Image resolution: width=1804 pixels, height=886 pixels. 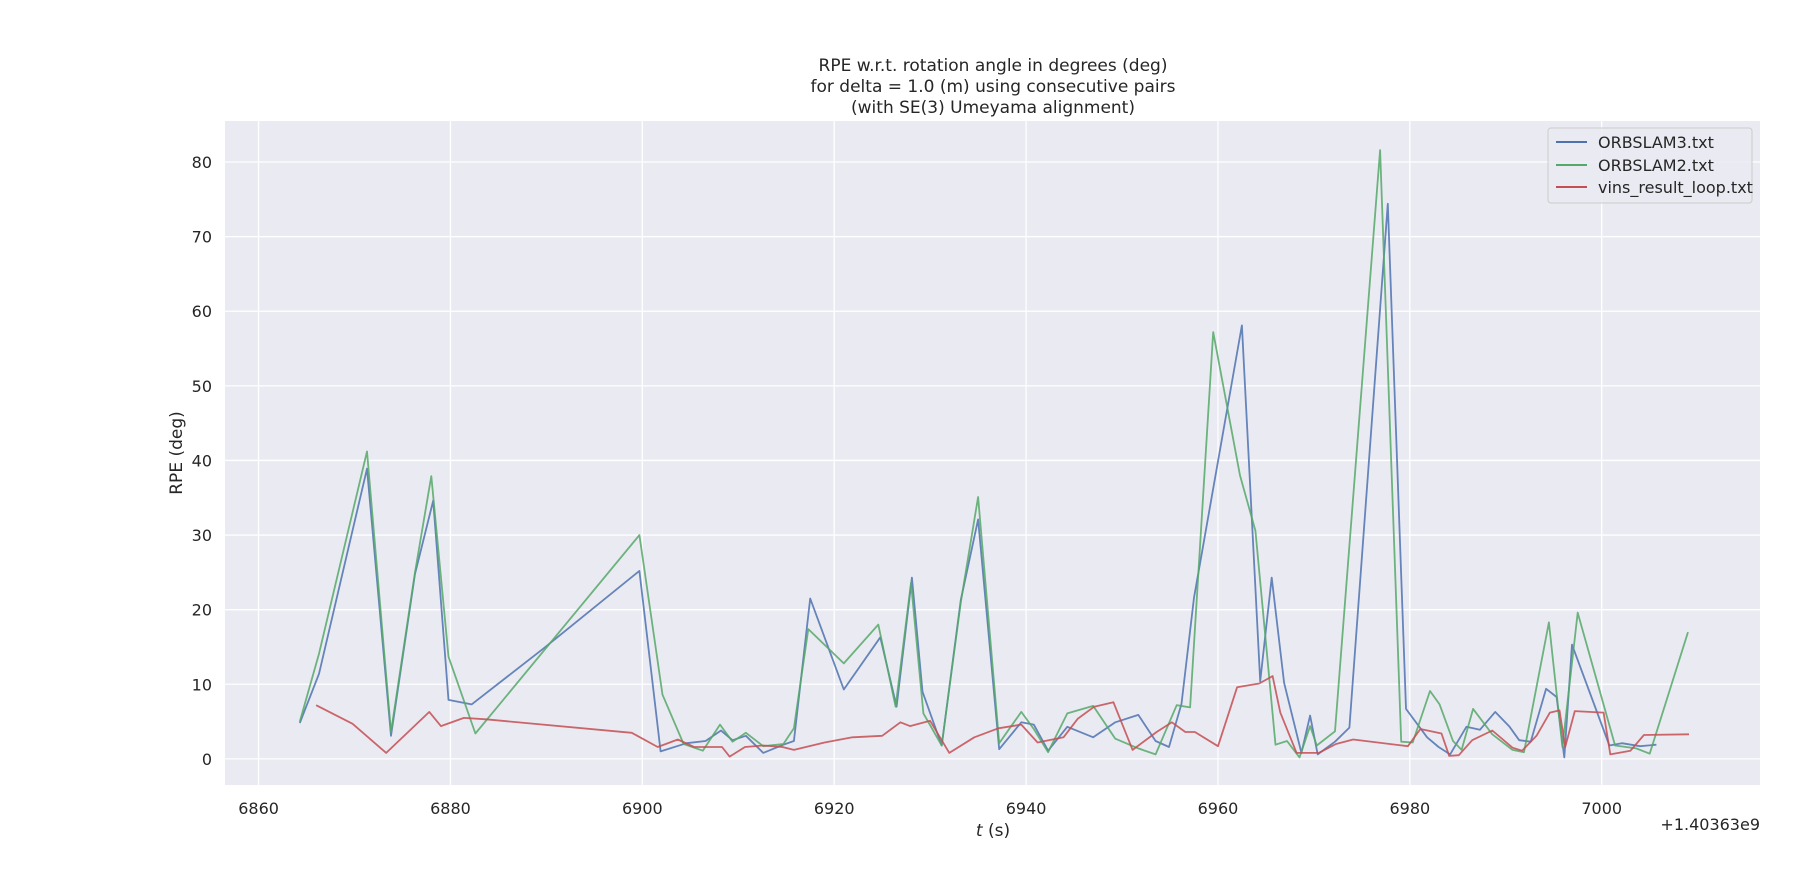 What do you see at coordinates (1601, 808) in the screenshot?
I see `x-tick-label: 7000` at bounding box center [1601, 808].